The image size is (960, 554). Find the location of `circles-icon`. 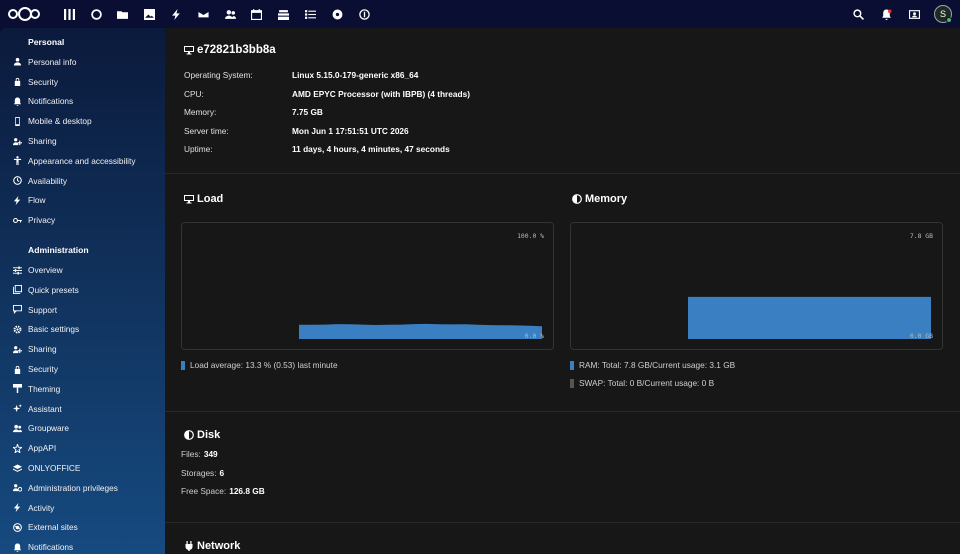

circles-icon is located at coordinates (96, 14).